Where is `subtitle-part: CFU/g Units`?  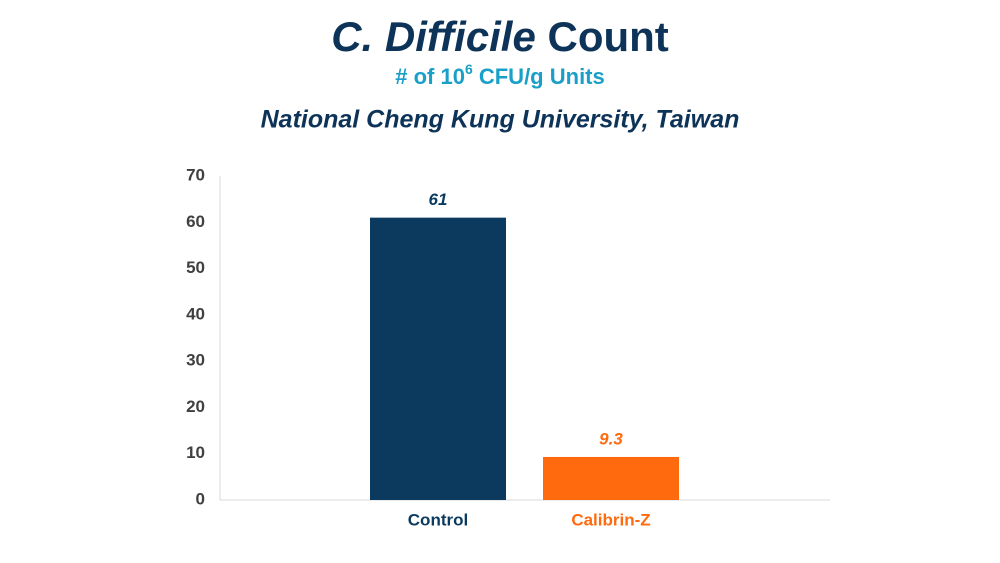
subtitle-part: CFU/g Units is located at coordinates (542, 76).